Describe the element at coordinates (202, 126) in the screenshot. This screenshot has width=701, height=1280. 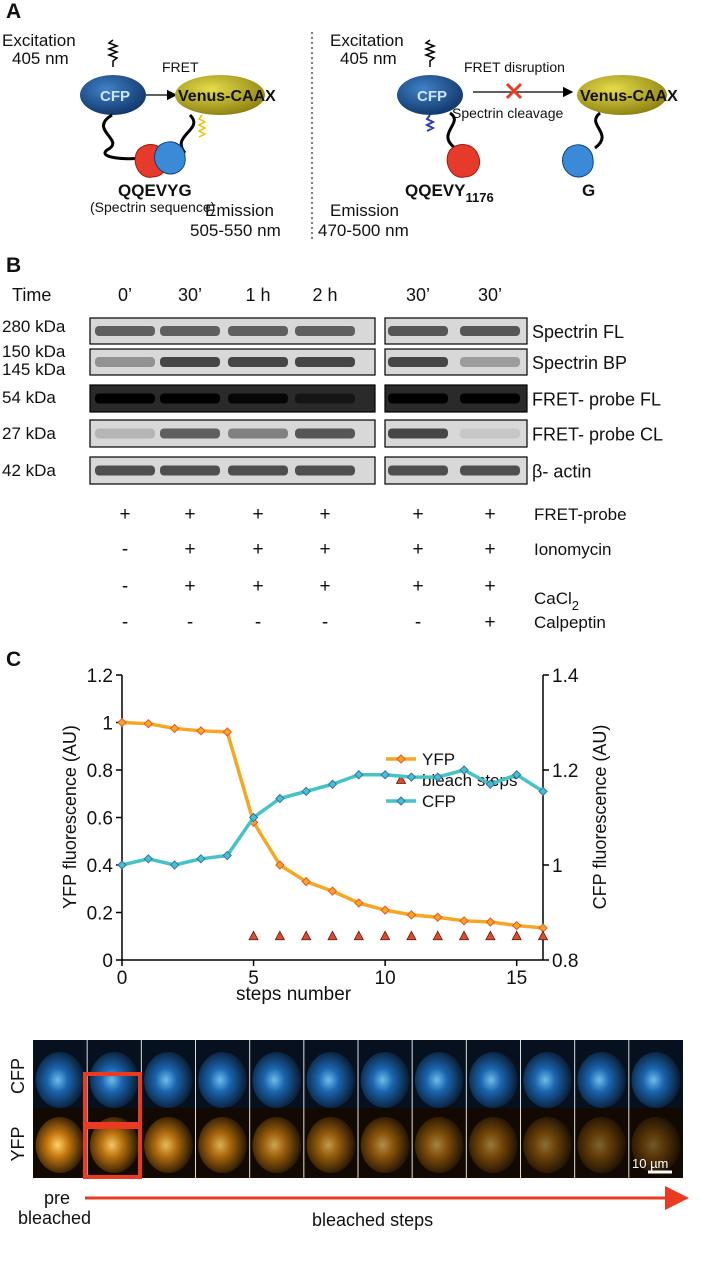
I see `emission-wave` at that location.